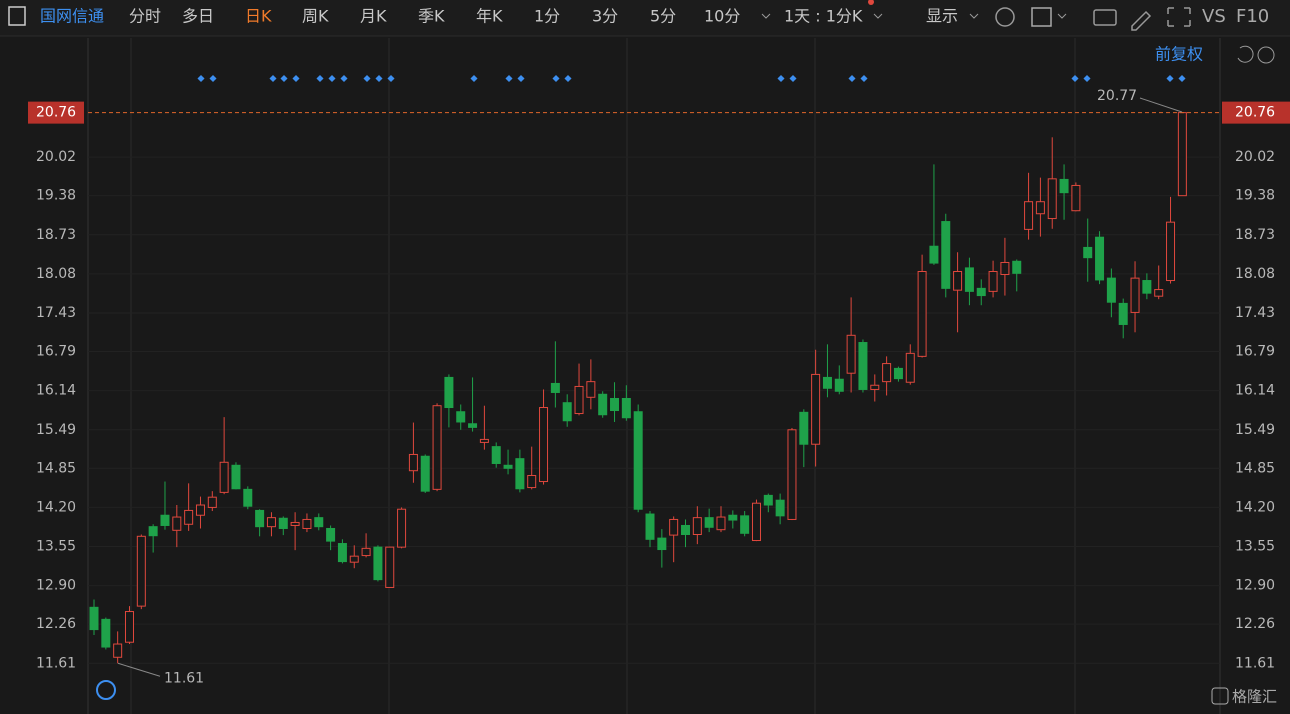 The image size is (1290, 714). I want to click on y-tick-label-right: 12.26, so click(1255, 624).